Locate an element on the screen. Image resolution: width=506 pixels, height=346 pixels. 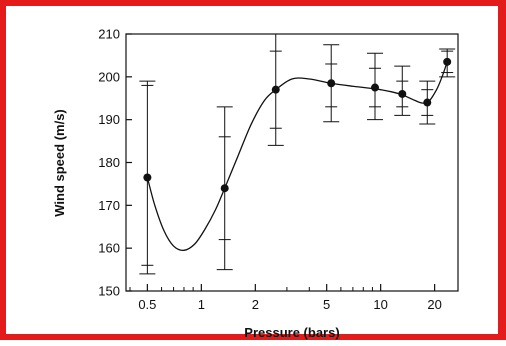
y-tick-label: 150 is located at coordinates (109, 291).